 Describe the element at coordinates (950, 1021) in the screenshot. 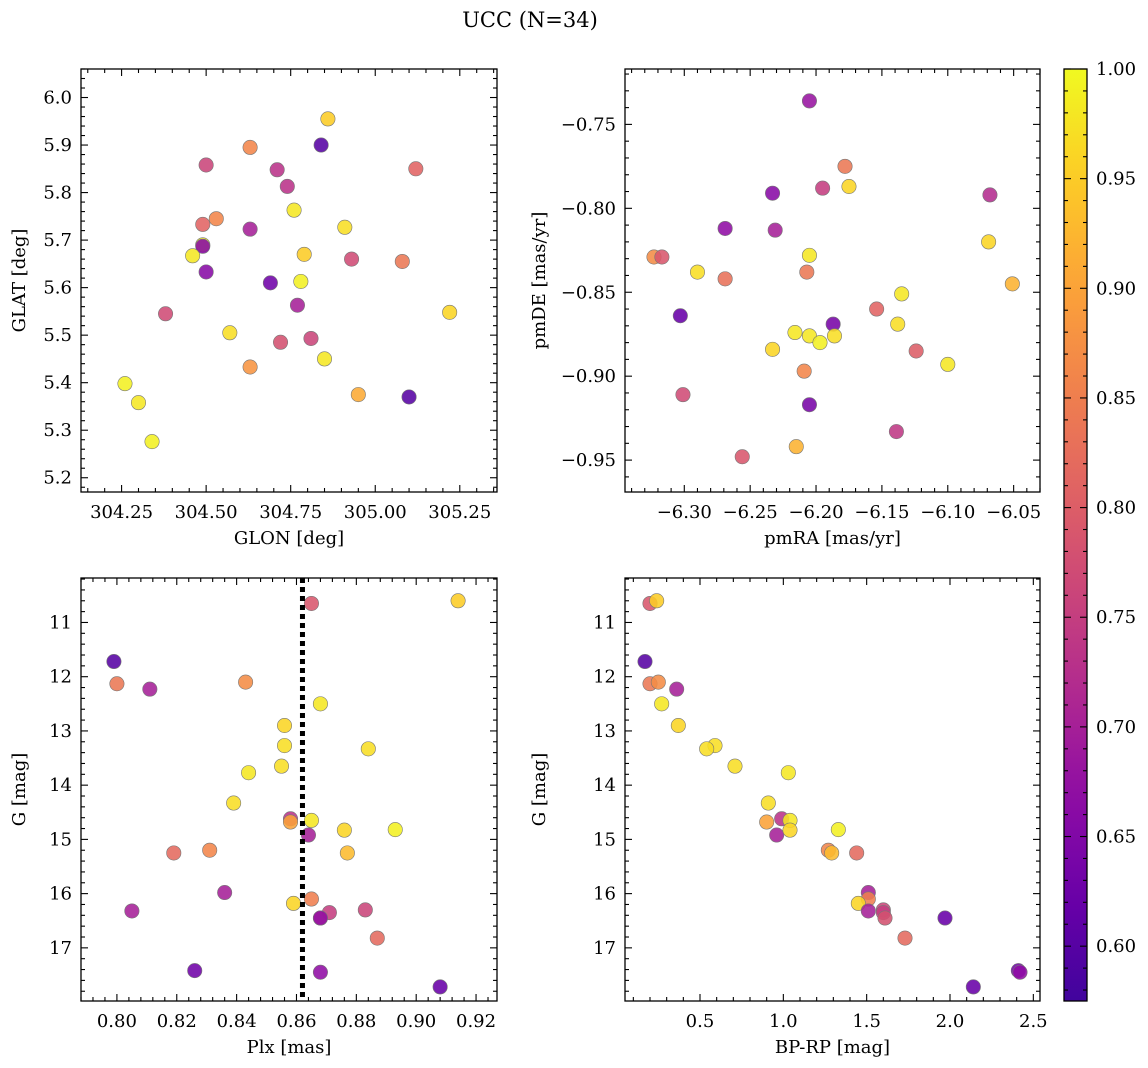

I see `x-tick-label: 2.0` at that location.